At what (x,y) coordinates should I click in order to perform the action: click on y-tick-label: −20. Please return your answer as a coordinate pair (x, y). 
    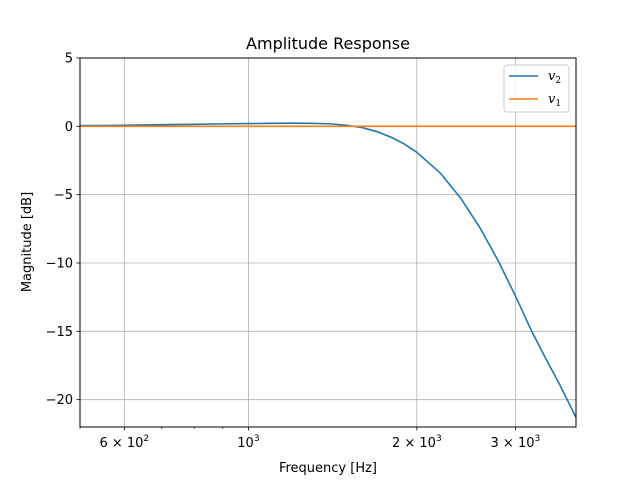
    Looking at the image, I should click on (59, 400).